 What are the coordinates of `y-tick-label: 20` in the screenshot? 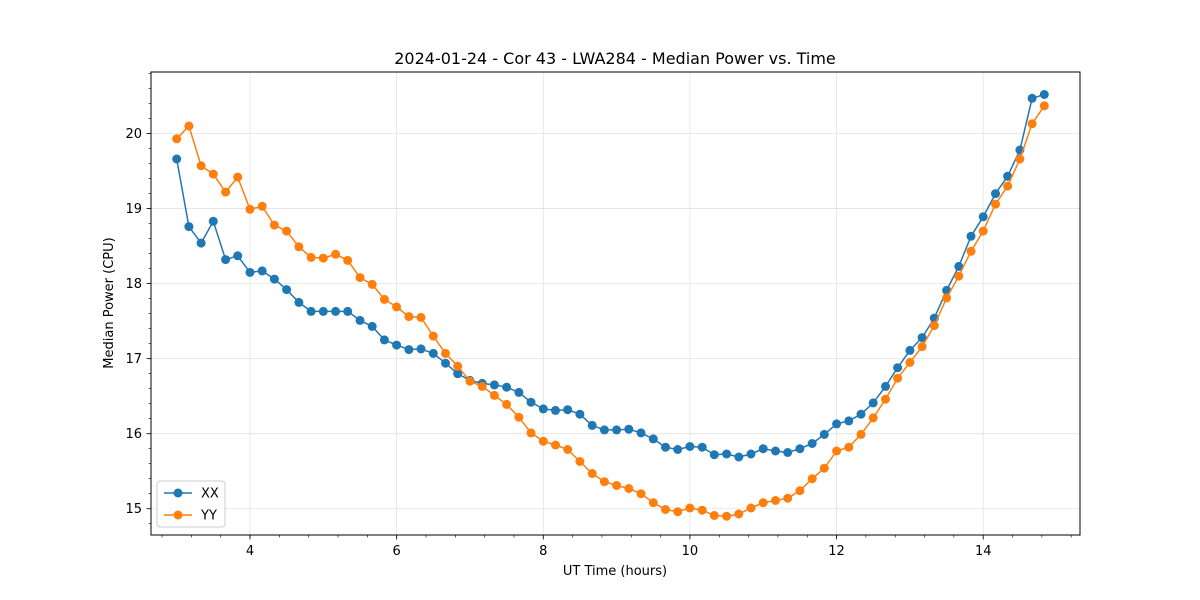 It's located at (133, 134).